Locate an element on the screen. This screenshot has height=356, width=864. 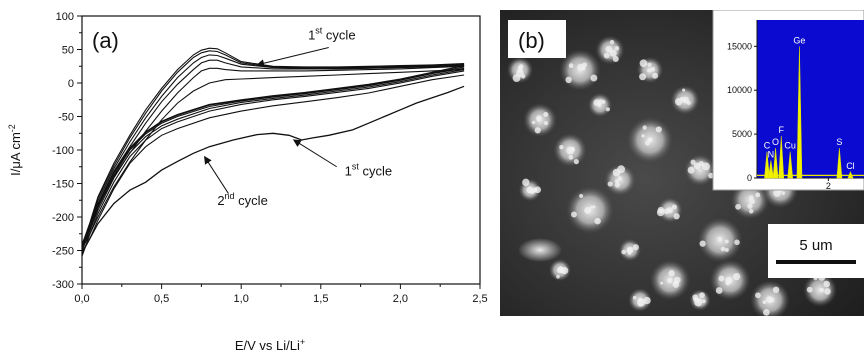
edx-axes: 0 5000 10000 15000 2 is located at coordinates (795, 105).